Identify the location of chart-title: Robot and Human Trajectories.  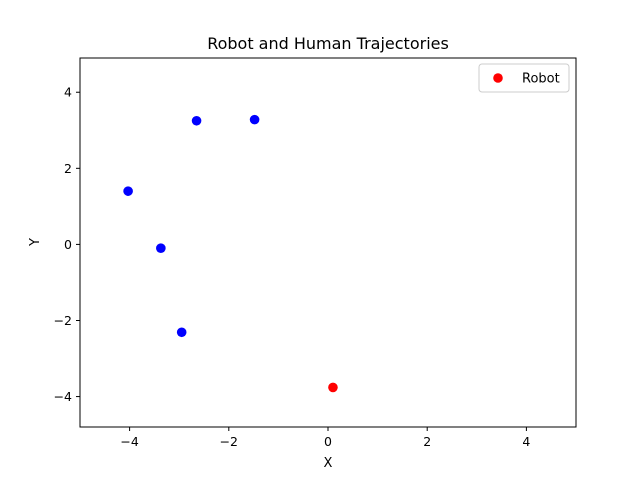
(328, 43).